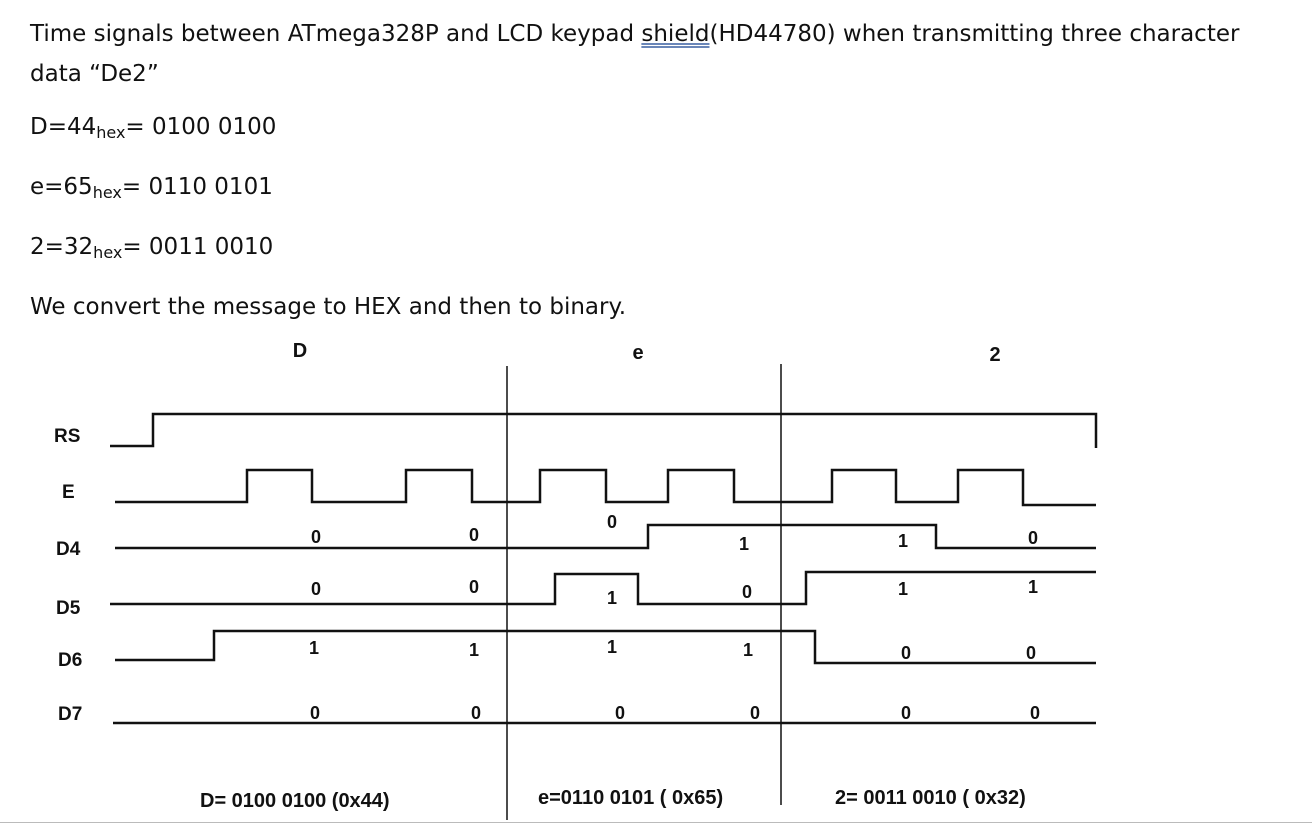 This screenshot has height=825, width=1312. What do you see at coordinates (620, 713) in the screenshot?
I see `d7-bit-3: 0` at bounding box center [620, 713].